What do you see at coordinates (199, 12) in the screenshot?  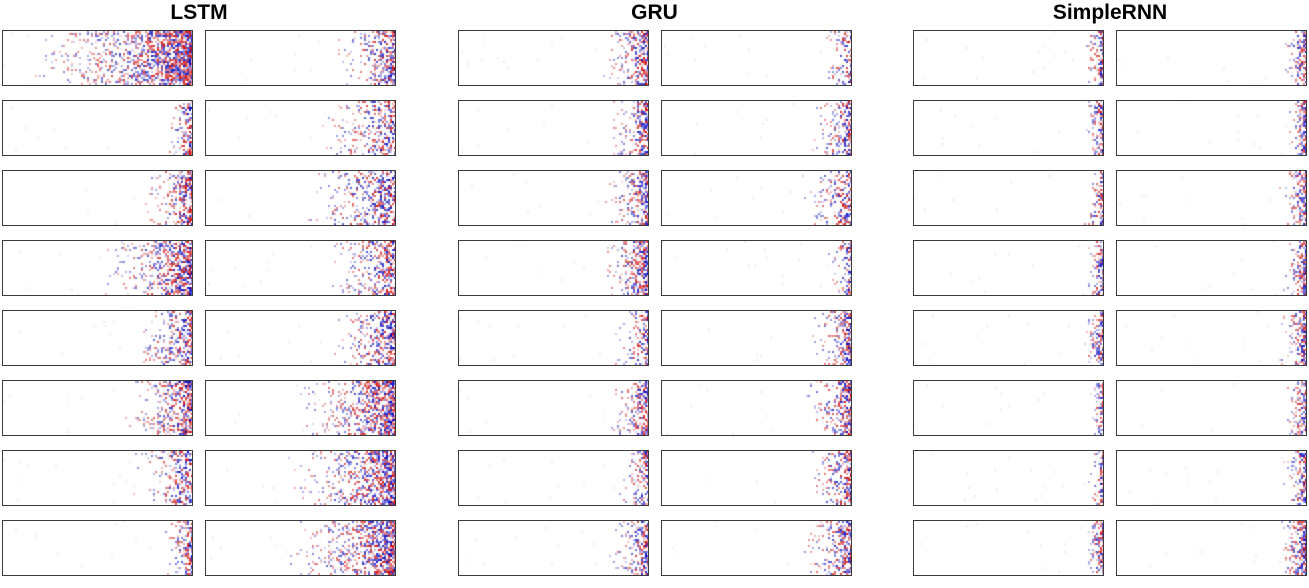 I see `group-title-lstm: LSTM` at bounding box center [199, 12].